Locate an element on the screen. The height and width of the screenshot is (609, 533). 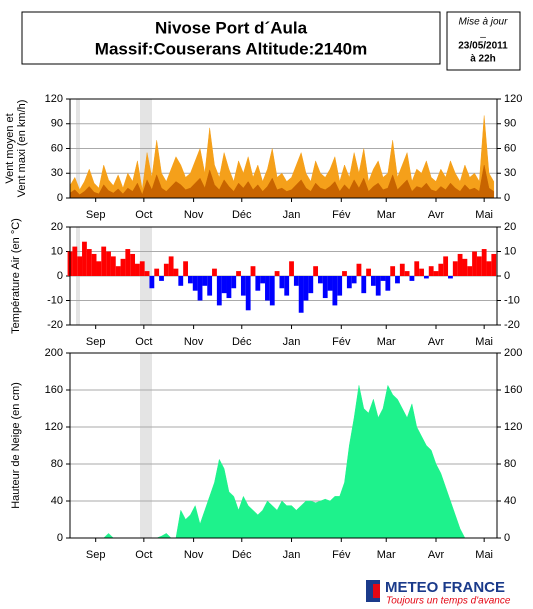
y-axis-label: Vent moyen et is located at coordinates (10, 148).